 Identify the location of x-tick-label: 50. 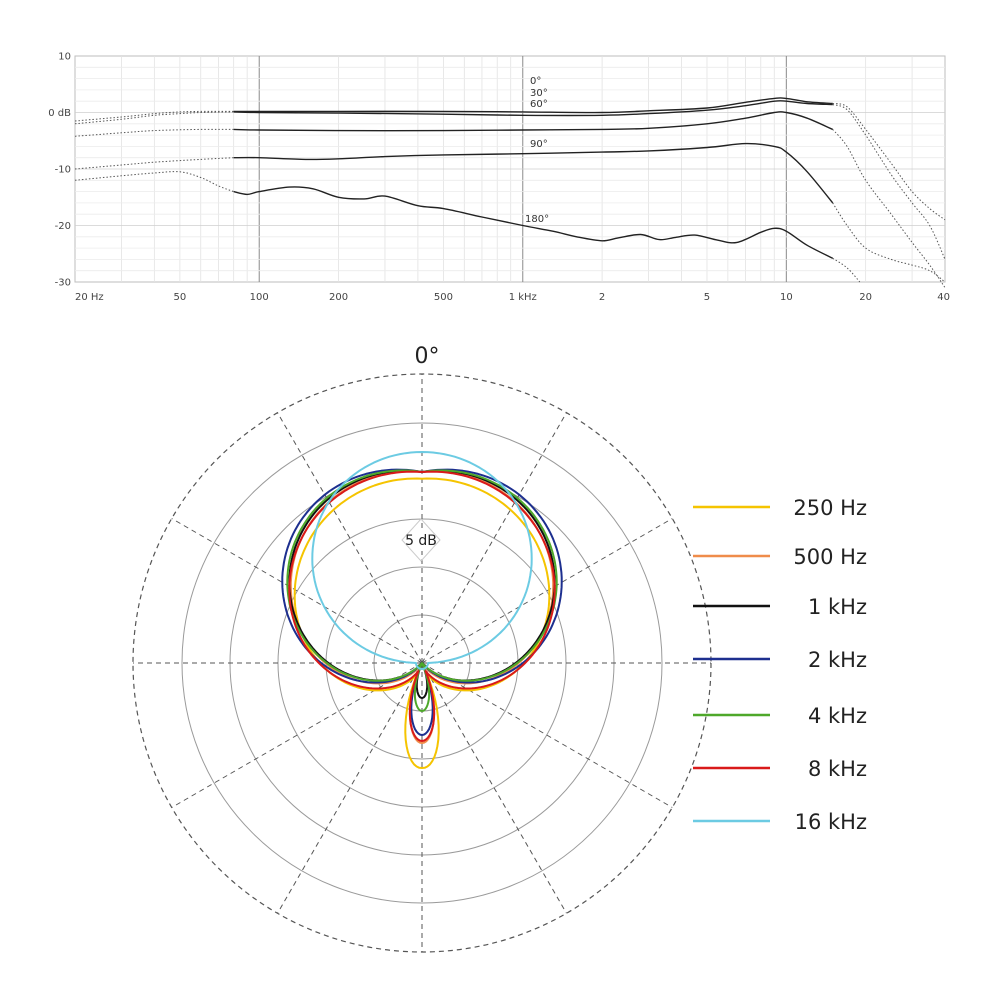
(180, 297).